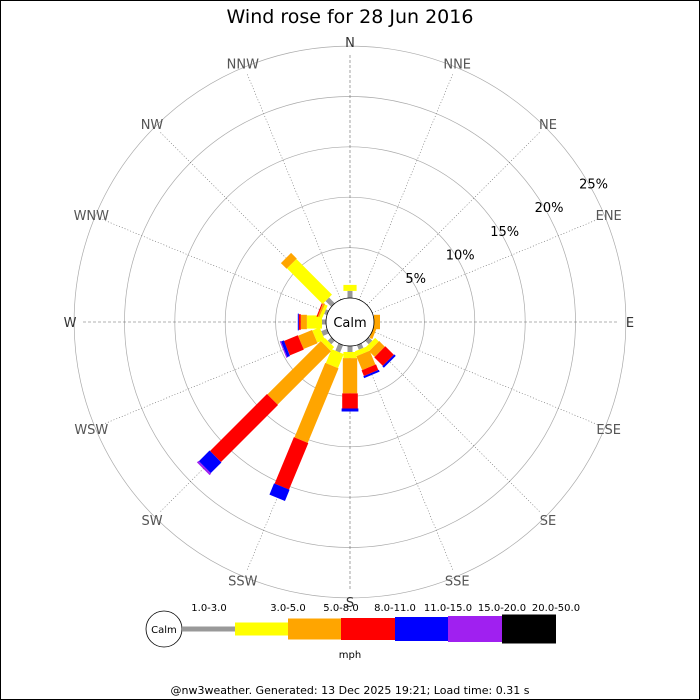 This screenshot has width=700, height=700. What do you see at coordinates (314, 629) in the screenshot?
I see `legend-swatch-5.0-8.0` at bounding box center [314, 629].